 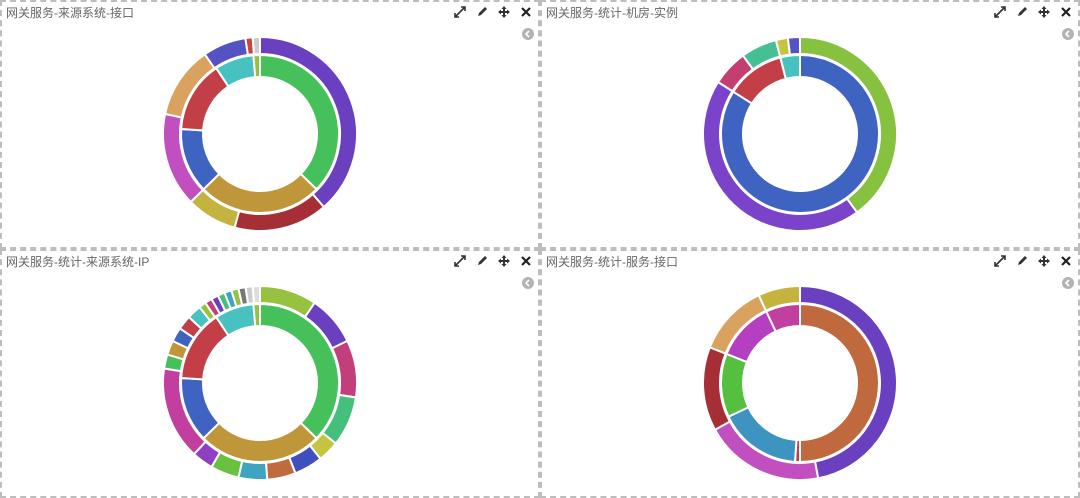 What do you see at coordinates (78, 262) in the screenshot?
I see `panel-title: 网关服务-统计-来源系统-IP` at bounding box center [78, 262].